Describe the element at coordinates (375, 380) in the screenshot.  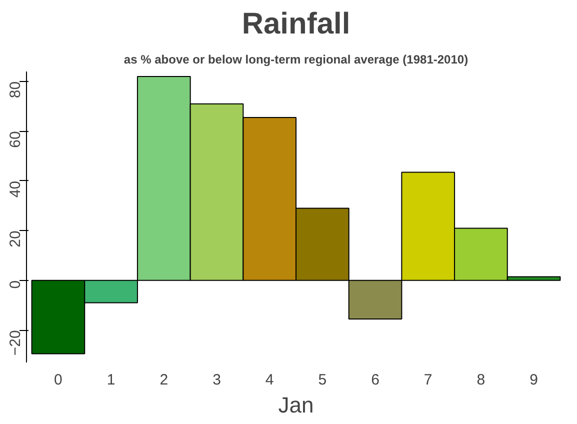
I see `x-tick-label: 6` at that location.